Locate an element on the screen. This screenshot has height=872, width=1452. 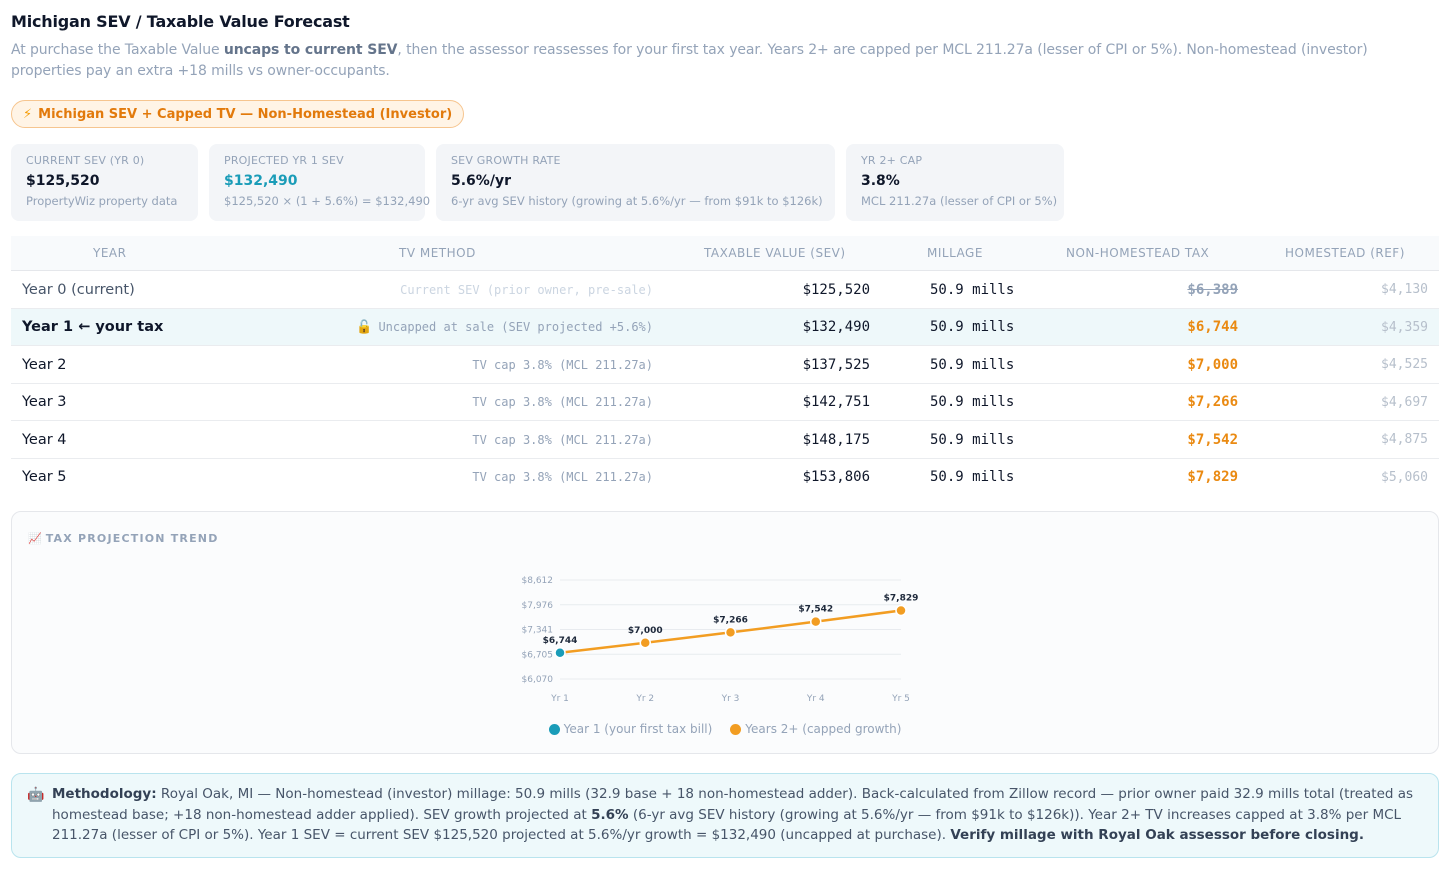
card-label: PROJECTED YR 1 SEV is located at coordinates (284, 160).